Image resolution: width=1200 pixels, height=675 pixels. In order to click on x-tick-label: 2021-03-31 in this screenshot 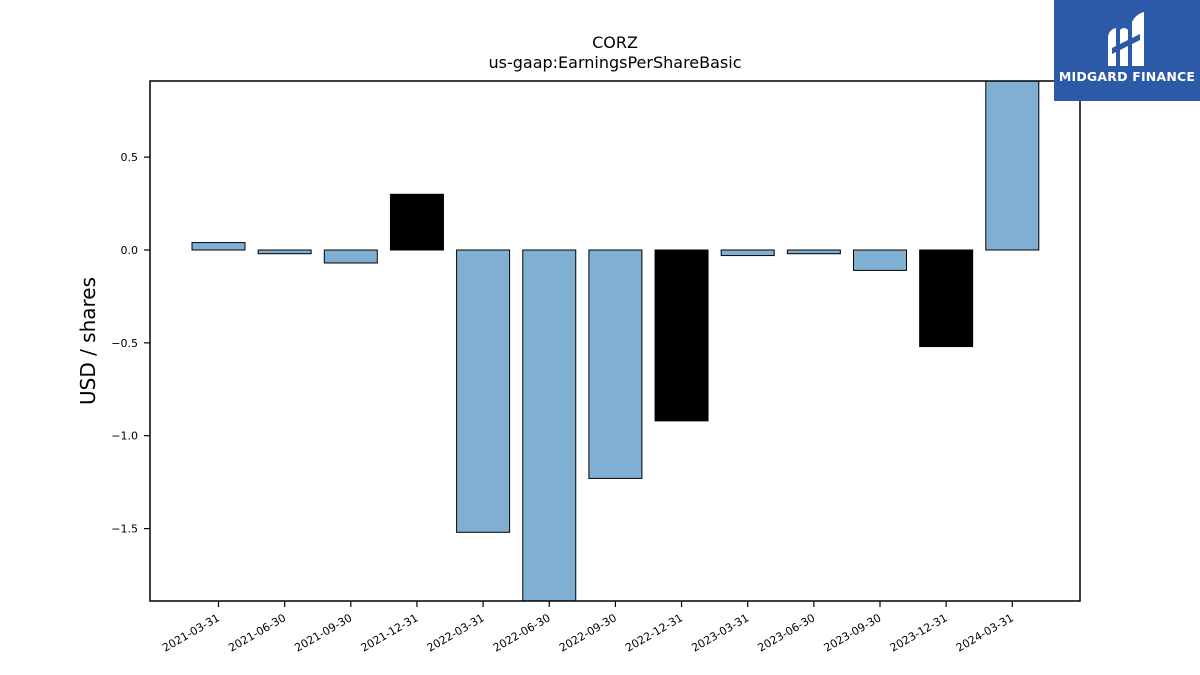, I will do `click(191, 632)`.